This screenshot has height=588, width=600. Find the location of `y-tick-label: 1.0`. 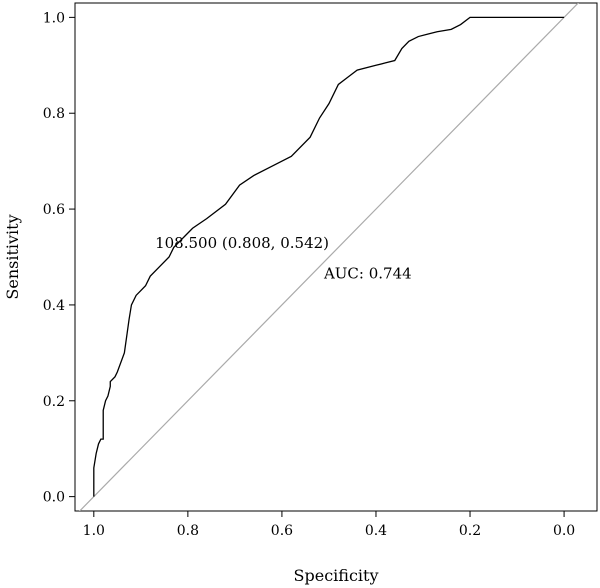

y-tick-label: 1.0 is located at coordinates (54, 18).